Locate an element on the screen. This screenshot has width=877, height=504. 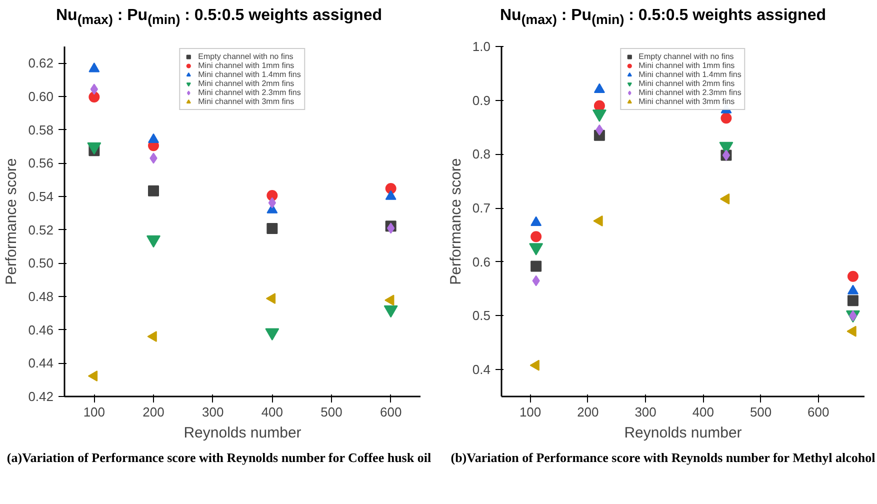
y-tick-label: 0.7 is located at coordinates (481, 208).